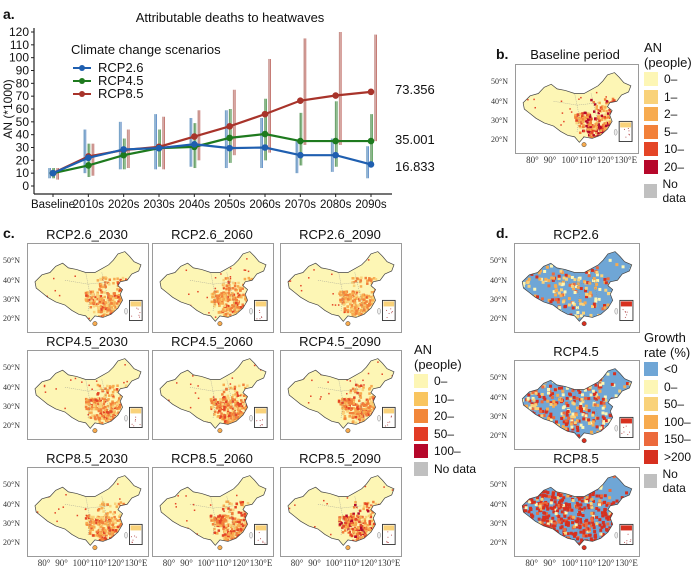 The image size is (700, 580). Describe the element at coordinates (502, 233) in the screenshot. I see `panel-d-letter: d.` at that location.